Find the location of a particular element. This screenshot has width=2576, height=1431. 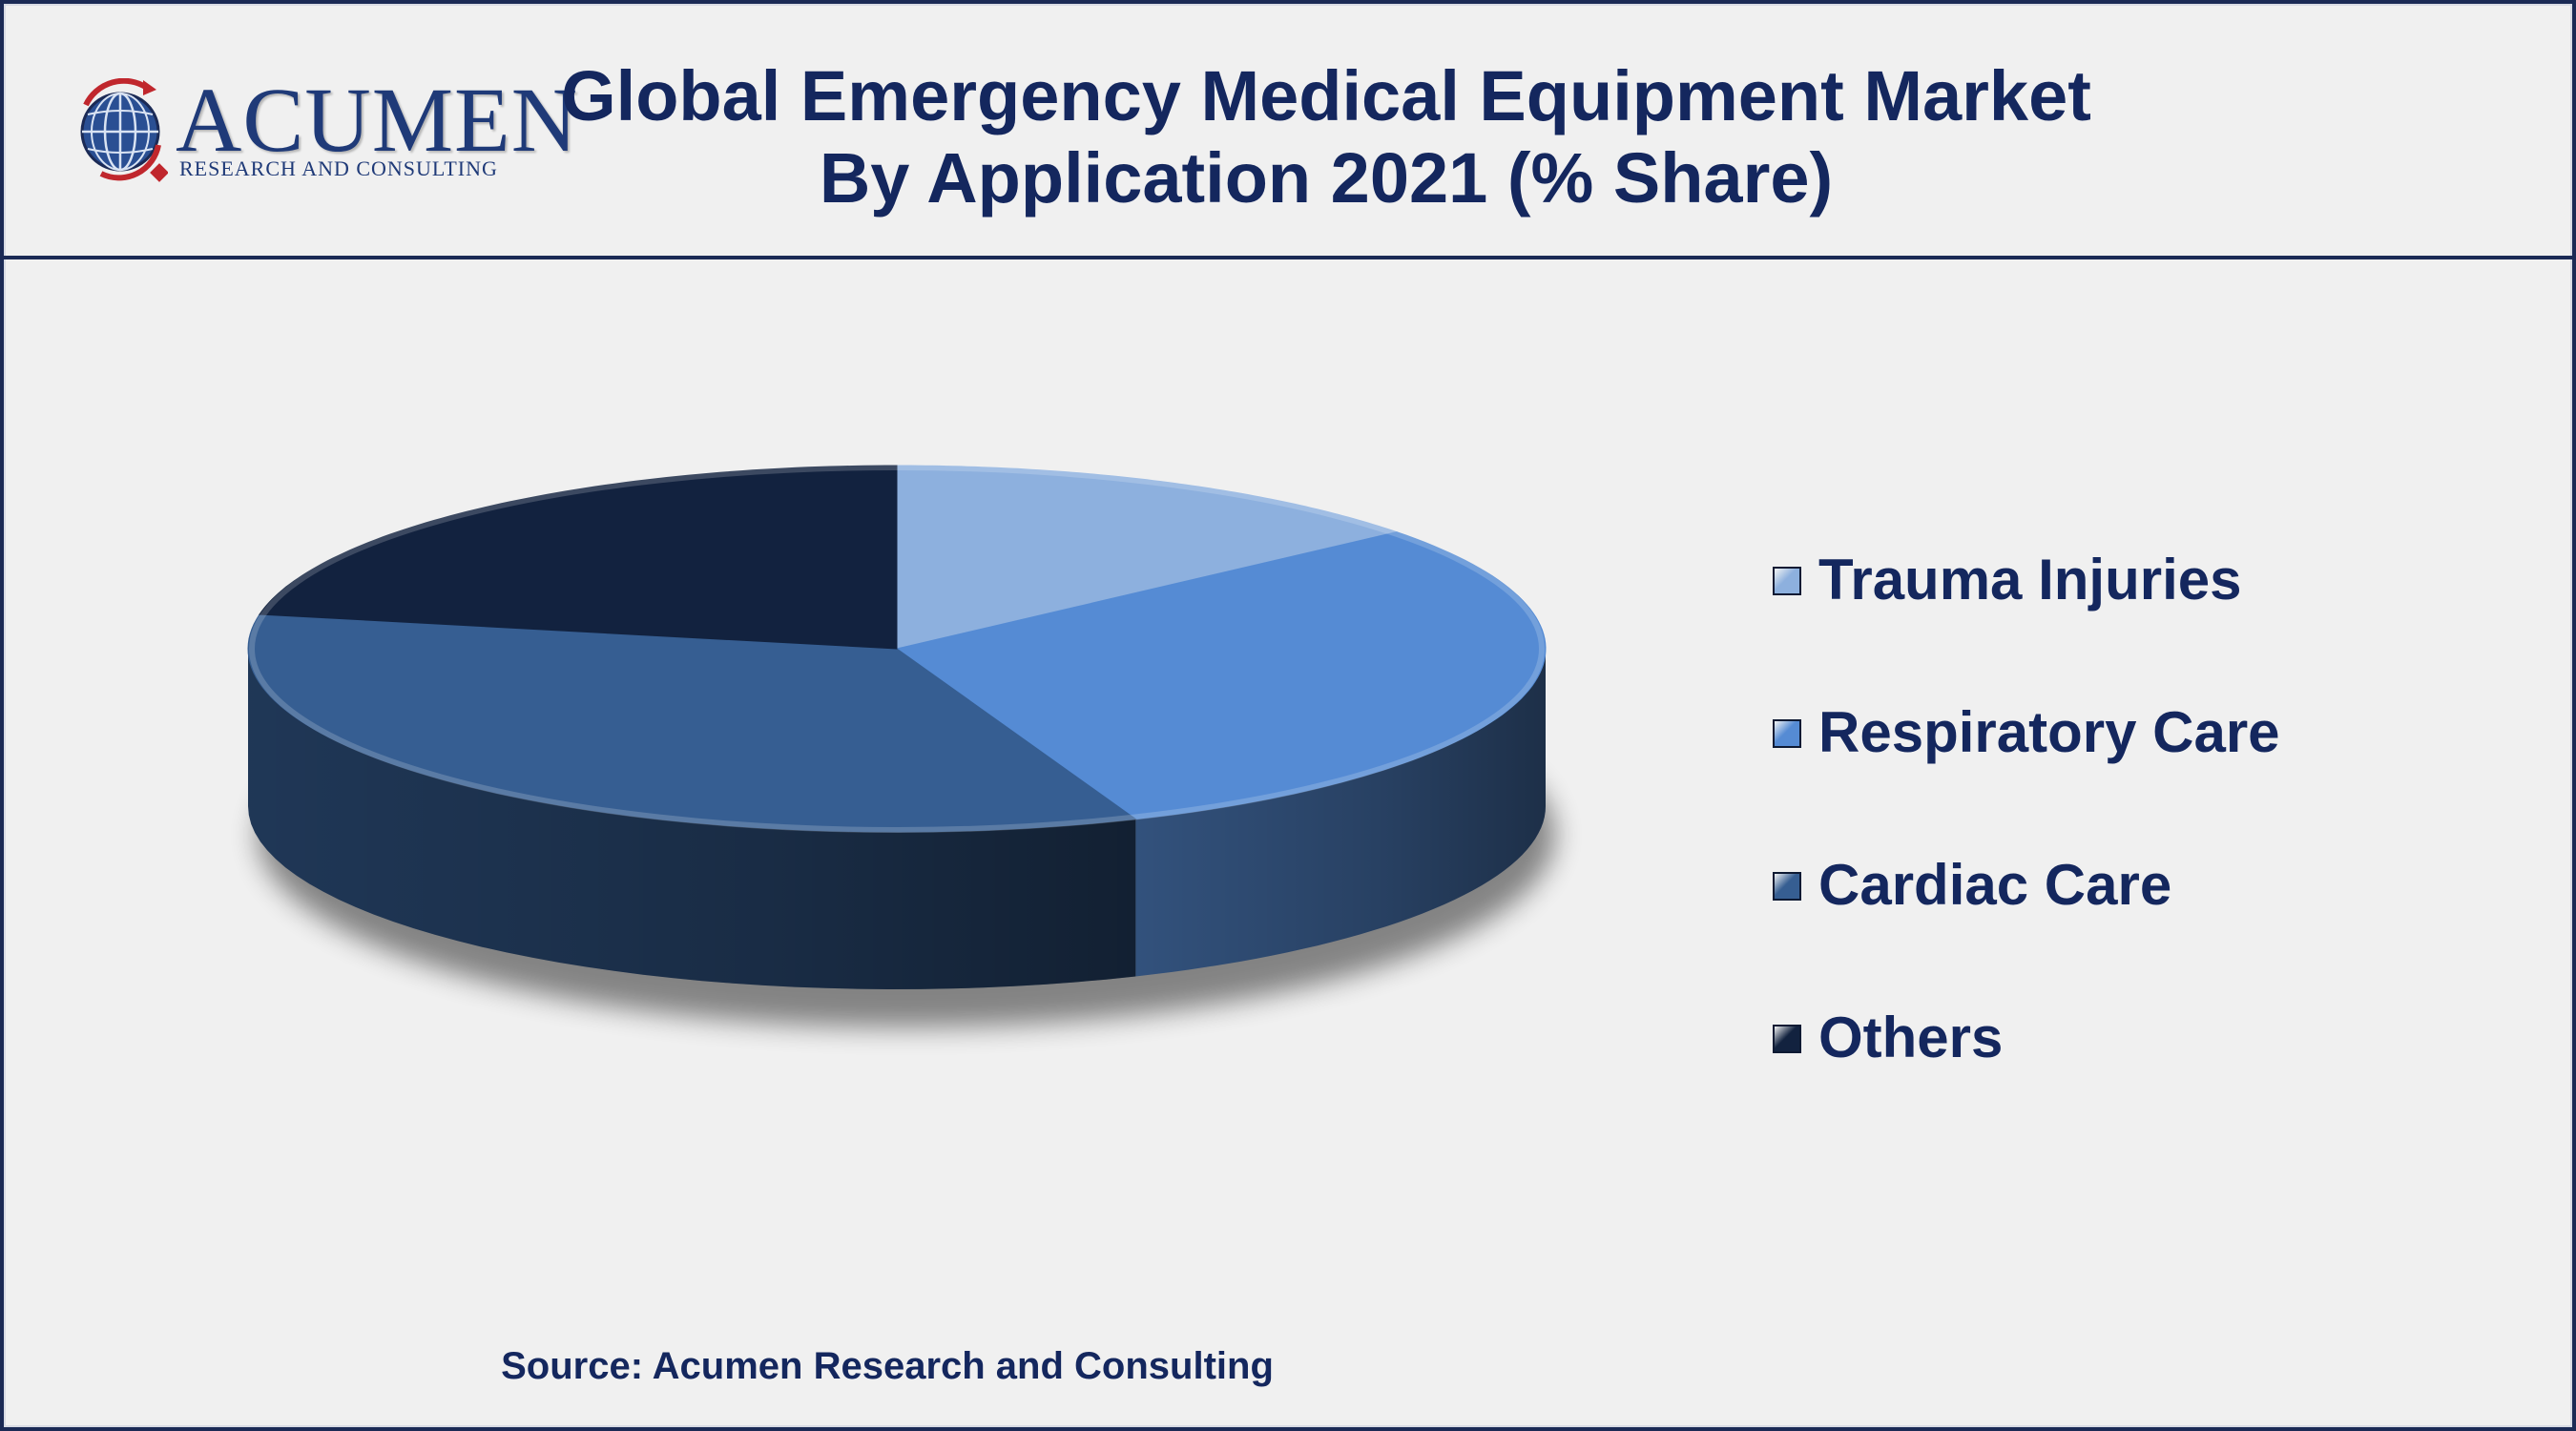

legend-label: Respiratory Care is located at coordinates (2049, 732).